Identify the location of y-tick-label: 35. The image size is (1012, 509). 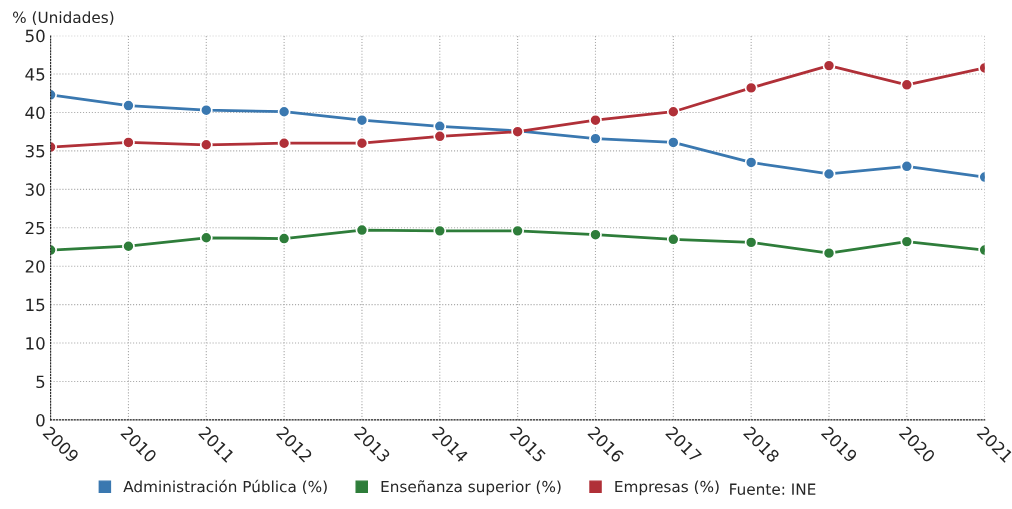
(35, 151).